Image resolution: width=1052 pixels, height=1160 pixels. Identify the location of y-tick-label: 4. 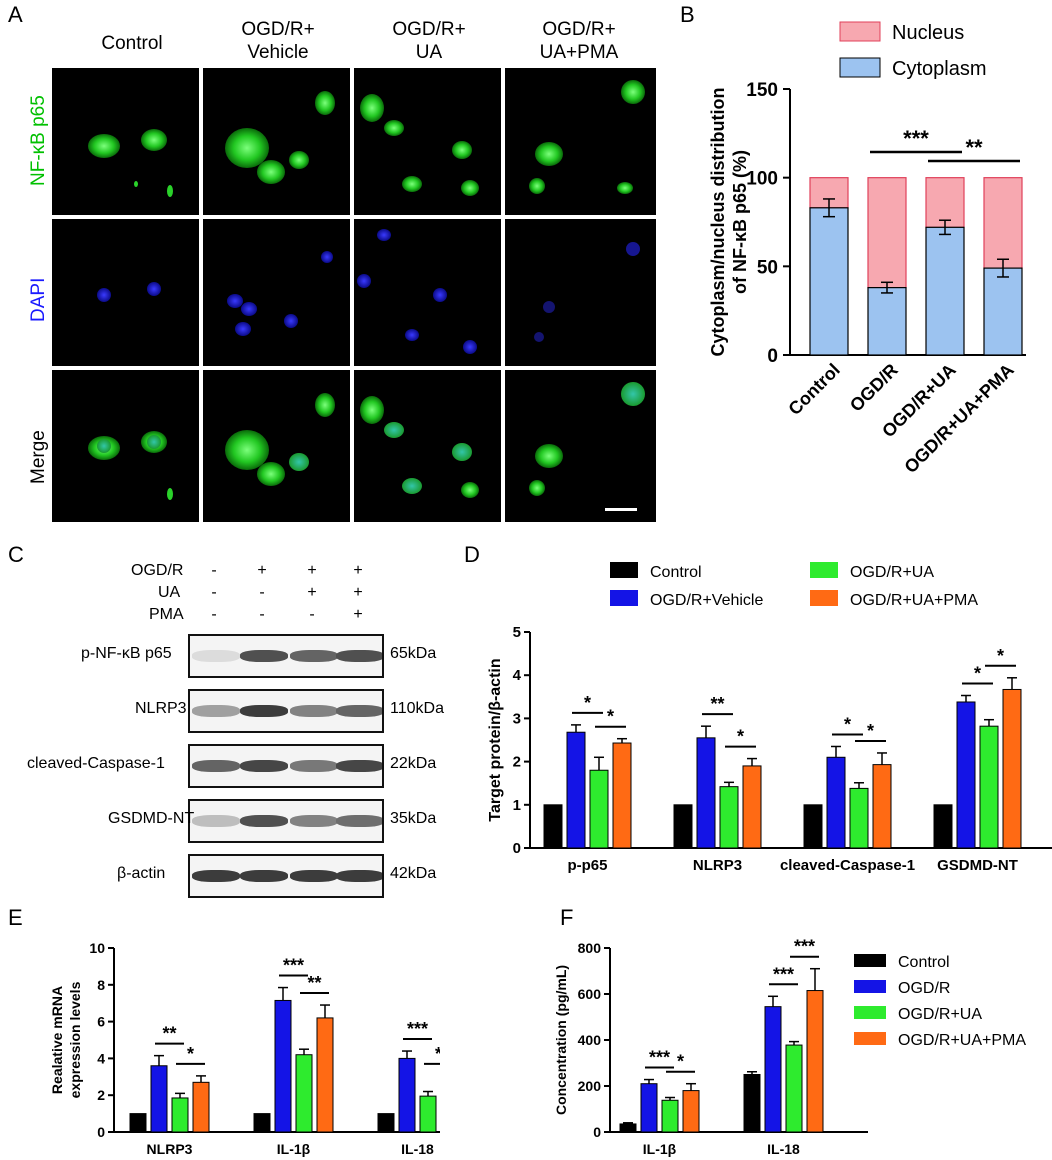
(101, 1058).